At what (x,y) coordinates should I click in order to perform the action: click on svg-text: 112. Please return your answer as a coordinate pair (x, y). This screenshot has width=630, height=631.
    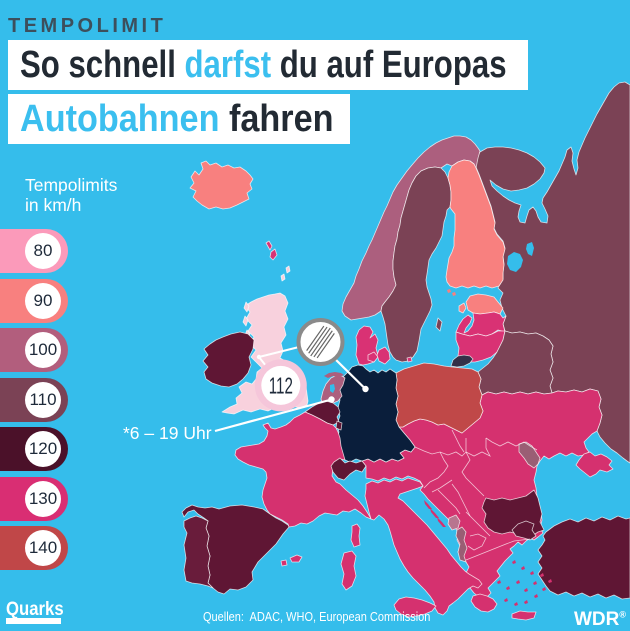
    Looking at the image, I should click on (281, 386).